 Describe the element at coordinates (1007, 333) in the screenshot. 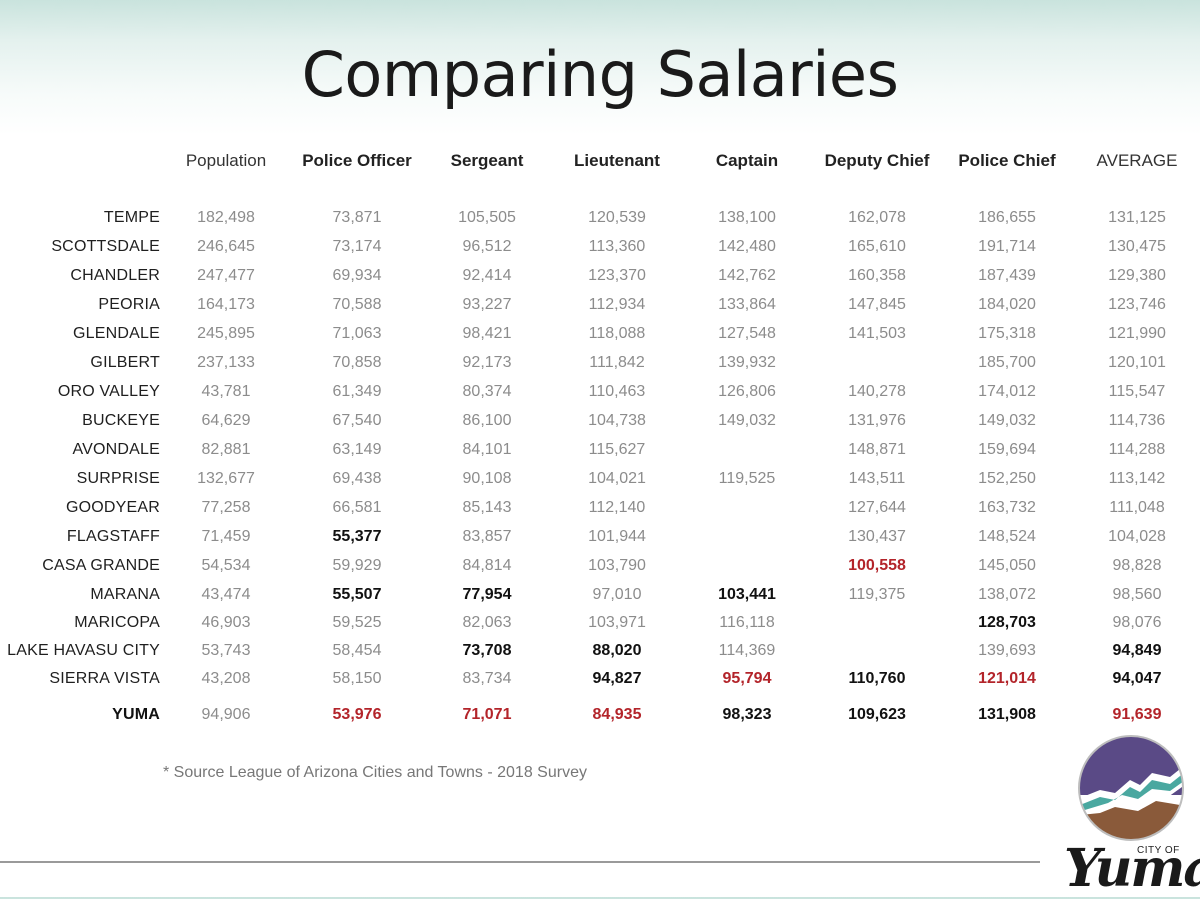

I see `table-cell: 175,318` at that location.